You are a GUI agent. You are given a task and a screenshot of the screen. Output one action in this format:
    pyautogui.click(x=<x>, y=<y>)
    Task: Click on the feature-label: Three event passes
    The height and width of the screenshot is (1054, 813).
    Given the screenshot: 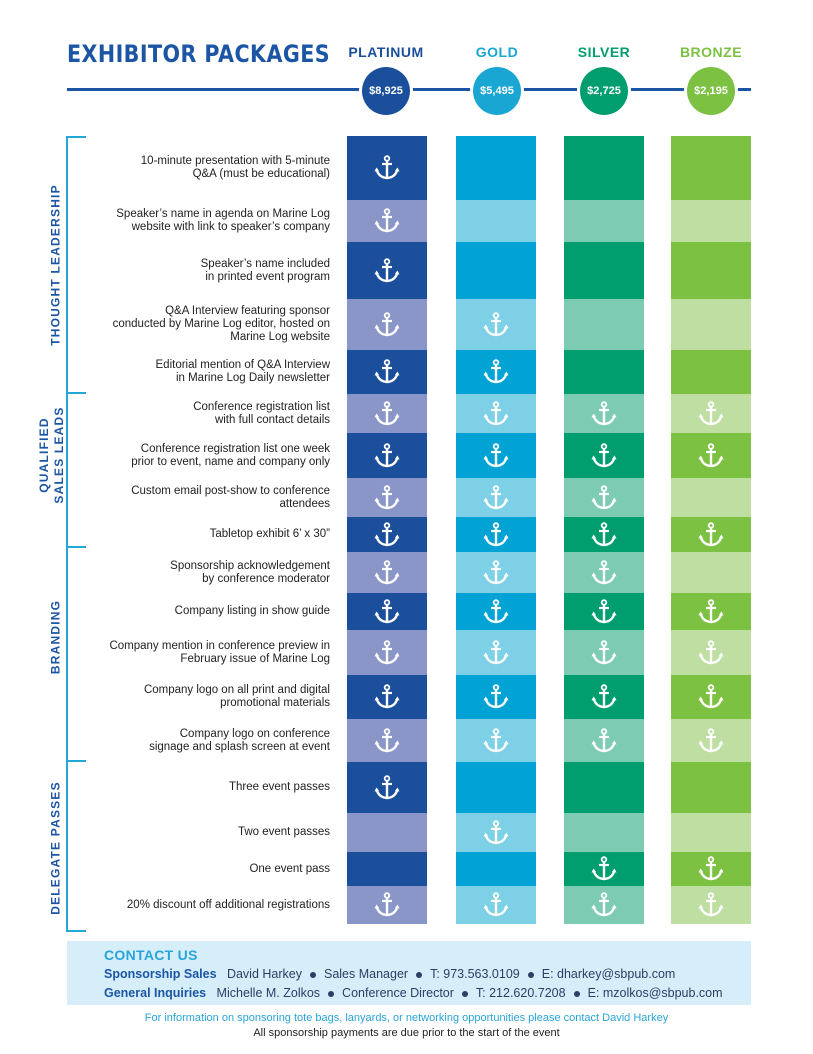 What is the action you would take?
    pyautogui.click(x=279, y=787)
    